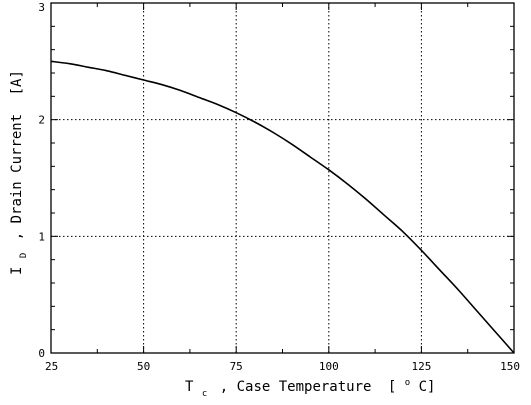 This screenshot has height=405, width=531. What do you see at coordinates (41, 353) in the screenshot?
I see `y-tick-label: 0` at bounding box center [41, 353].